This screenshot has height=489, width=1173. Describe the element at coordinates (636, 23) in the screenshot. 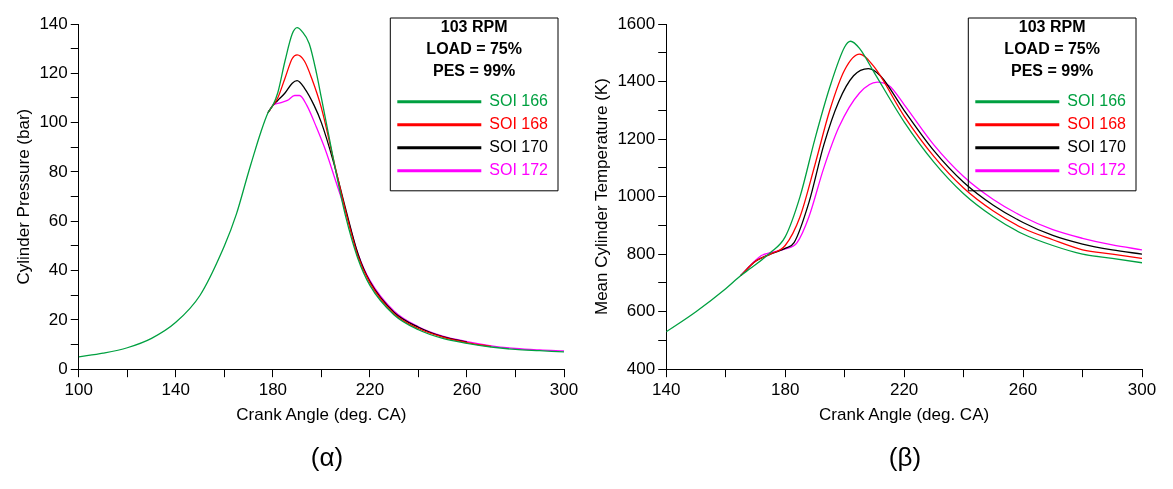

I see `y-tick-label: 1600` at that location.